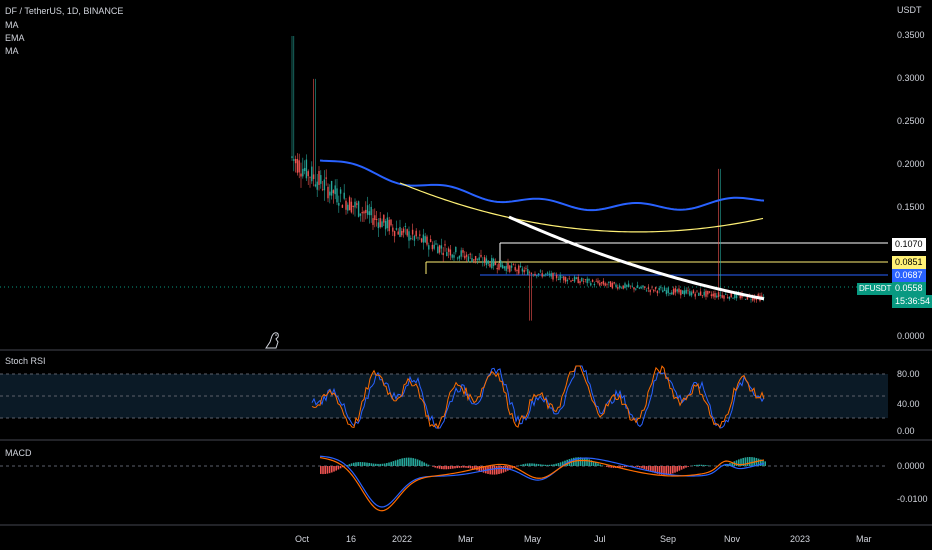 This screenshot has height=550, width=932. What do you see at coordinates (908, 404) in the screenshot?
I see `stoch-tick: 40.00` at bounding box center [908, 404].